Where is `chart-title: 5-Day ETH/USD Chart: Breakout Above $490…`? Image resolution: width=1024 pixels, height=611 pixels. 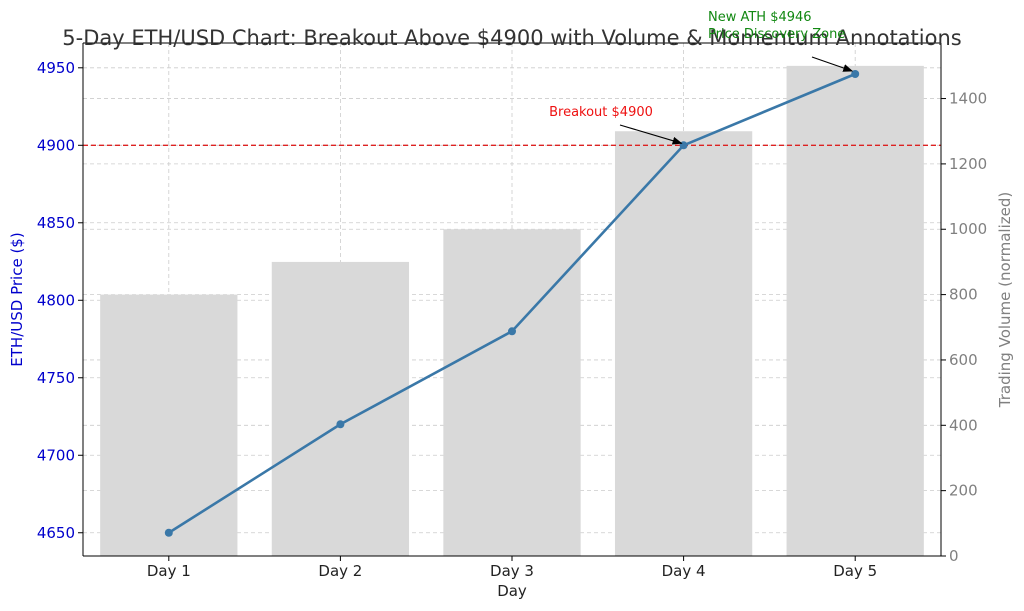
chart-title: 5-Day ETH/USD Chart: Breakout Above $490… is located at coordinates (511, 38).